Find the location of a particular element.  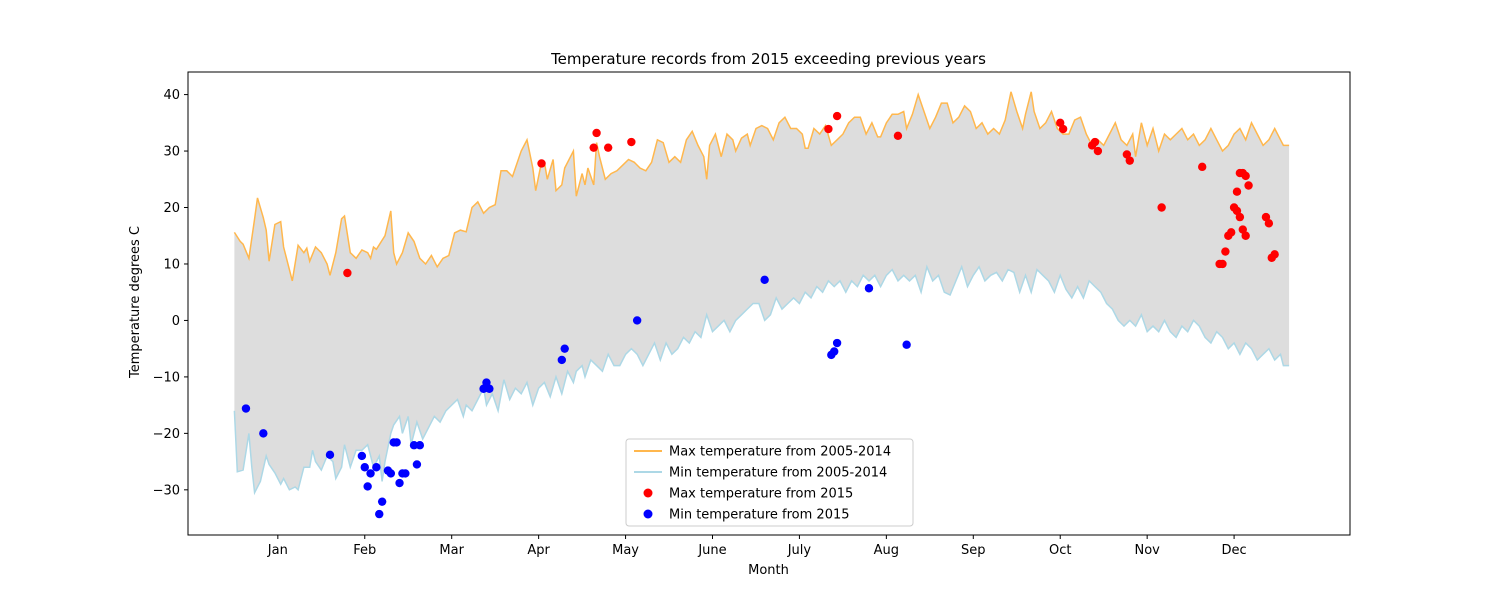

x-tick-label: June is located at coordinates (711, 550).